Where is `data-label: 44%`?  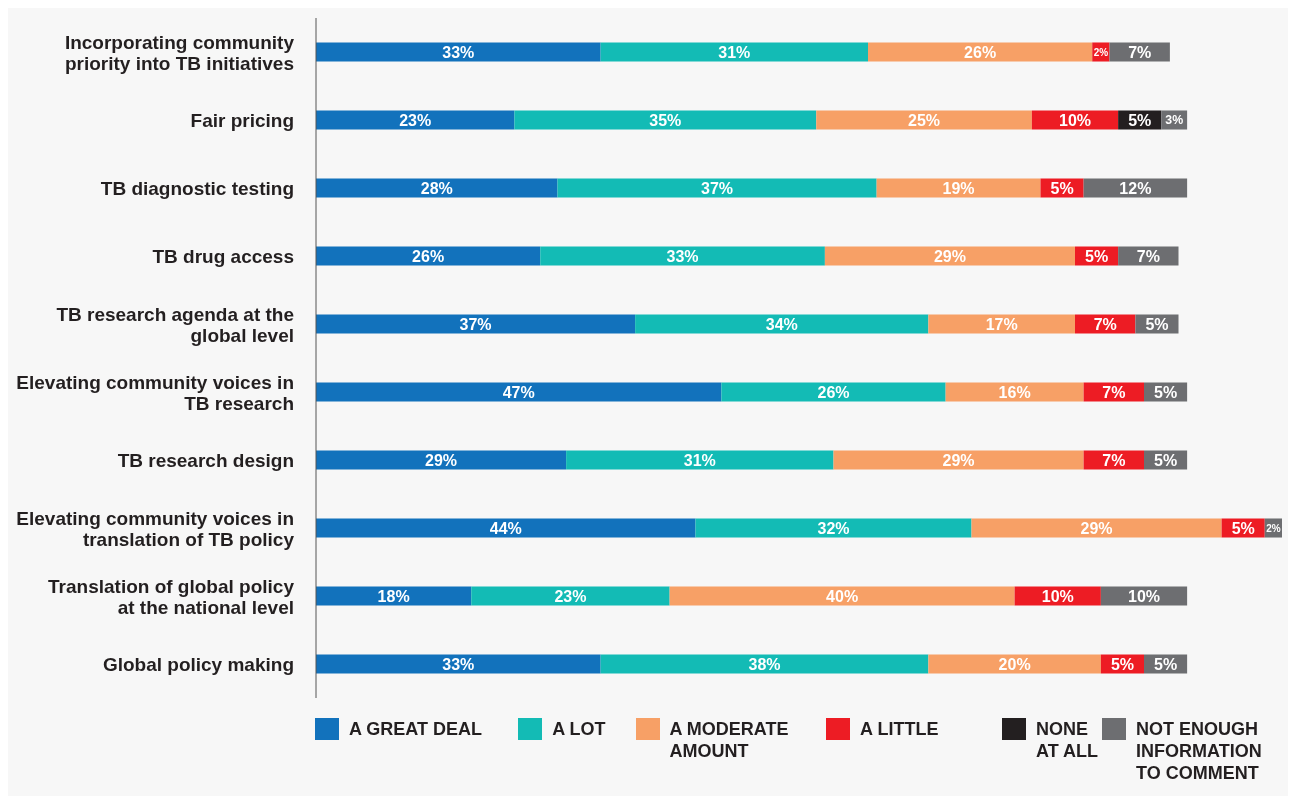 data-label: 44% is located at coordinates (505, 528).